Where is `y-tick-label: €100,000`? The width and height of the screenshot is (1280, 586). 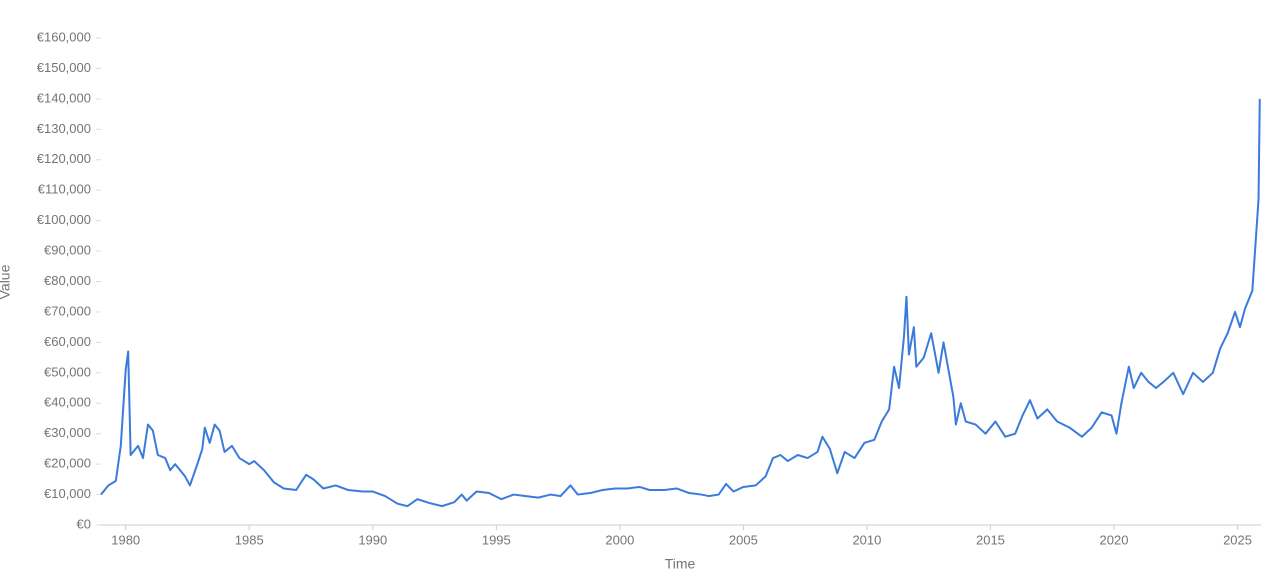
y-tick-label: €100,000 is located at coordinates (64, 219).